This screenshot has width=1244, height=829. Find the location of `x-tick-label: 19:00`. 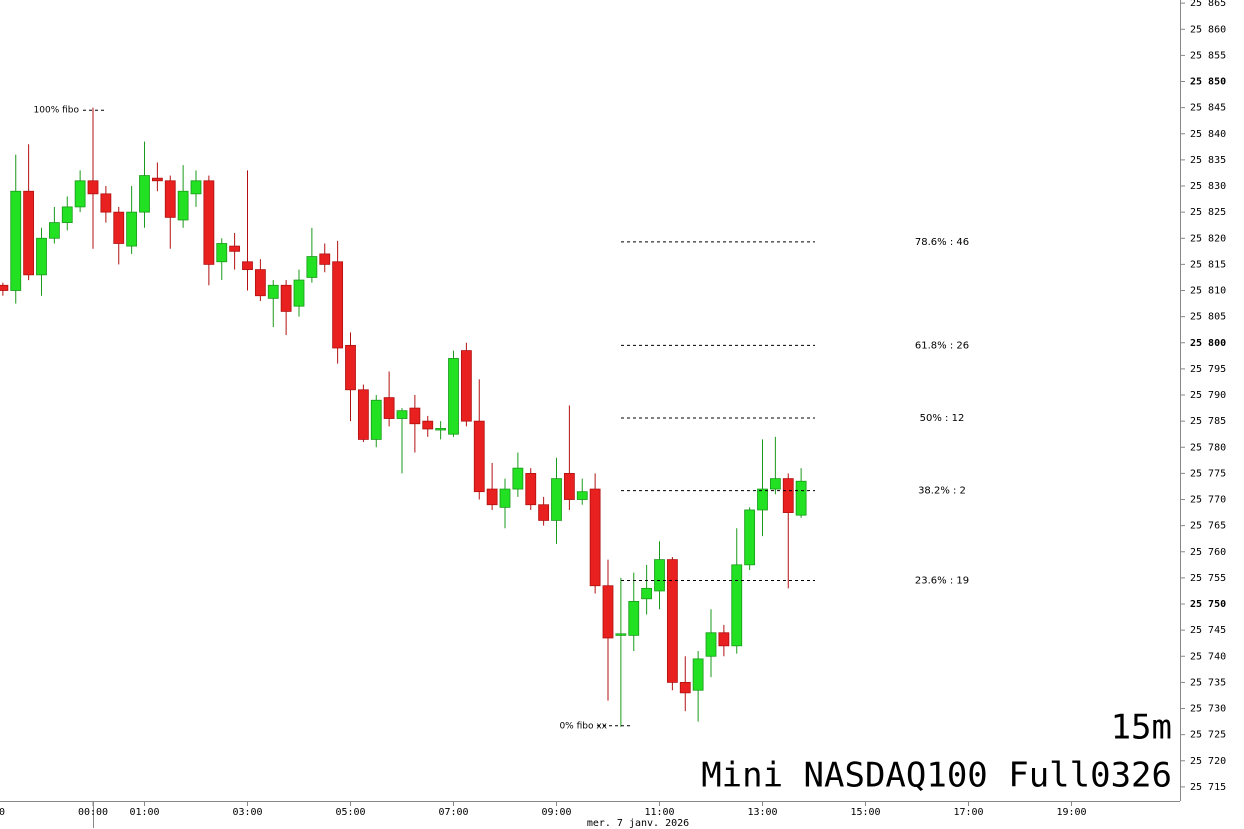

x-tick-label: 19:00 is located at coordinates (1071, 812).